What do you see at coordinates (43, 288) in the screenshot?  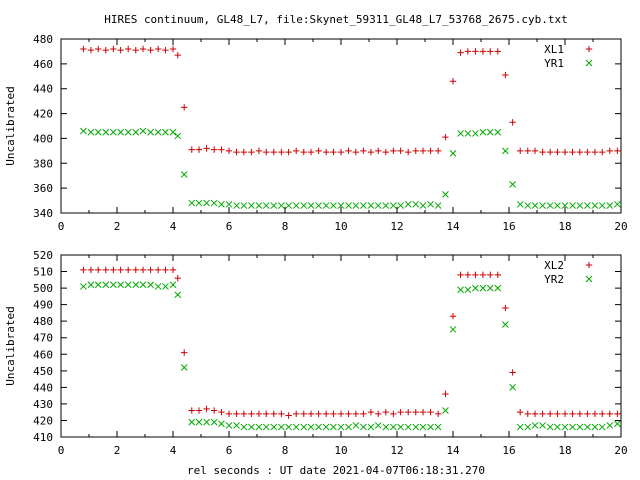 I see `y-tick-label: 500` at bounding box center [43, 288].